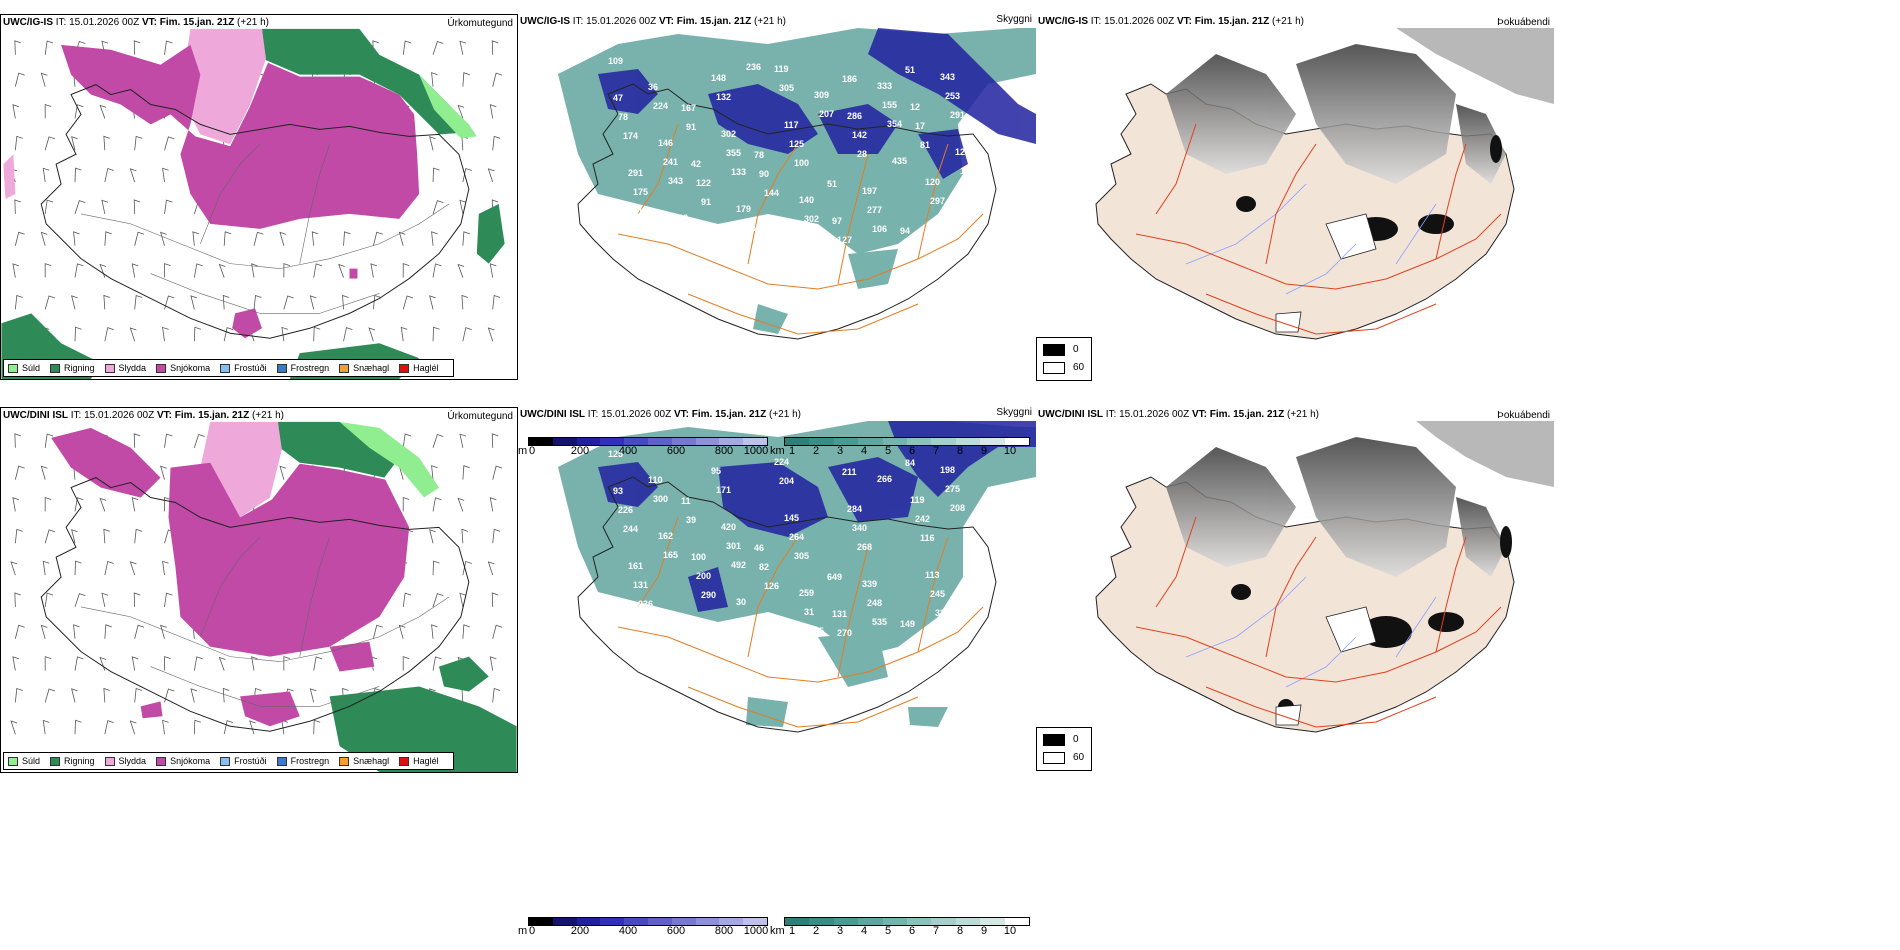 The image size is (1900, 950). Describe the element at coordinates (816, 631) in the screenshot. I see `visibility-value-label: 355` at that location.